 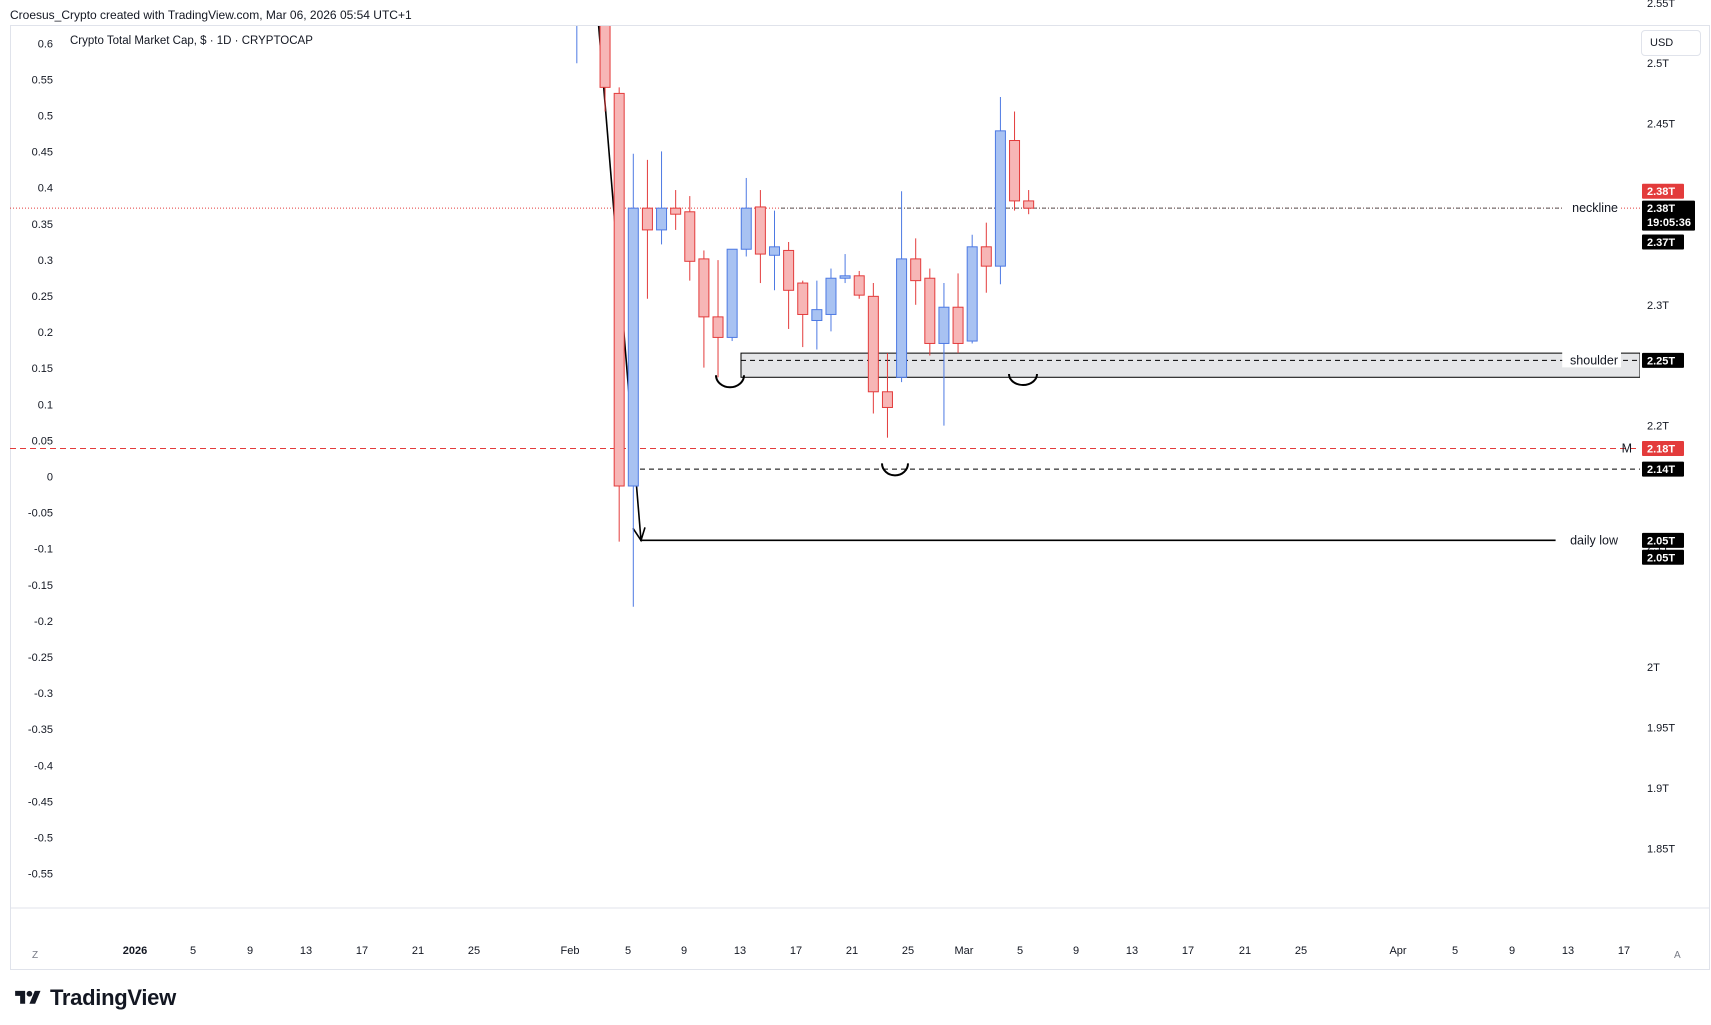 I want to click on tradingview-logo-icon, so click(x=28, y=997).